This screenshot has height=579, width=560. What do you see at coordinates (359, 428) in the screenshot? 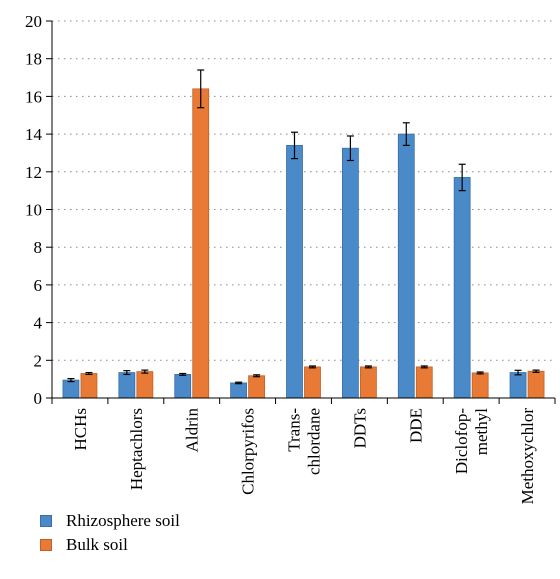
I see `x-tick-label: DDTs` at bounding box center [359, 428].